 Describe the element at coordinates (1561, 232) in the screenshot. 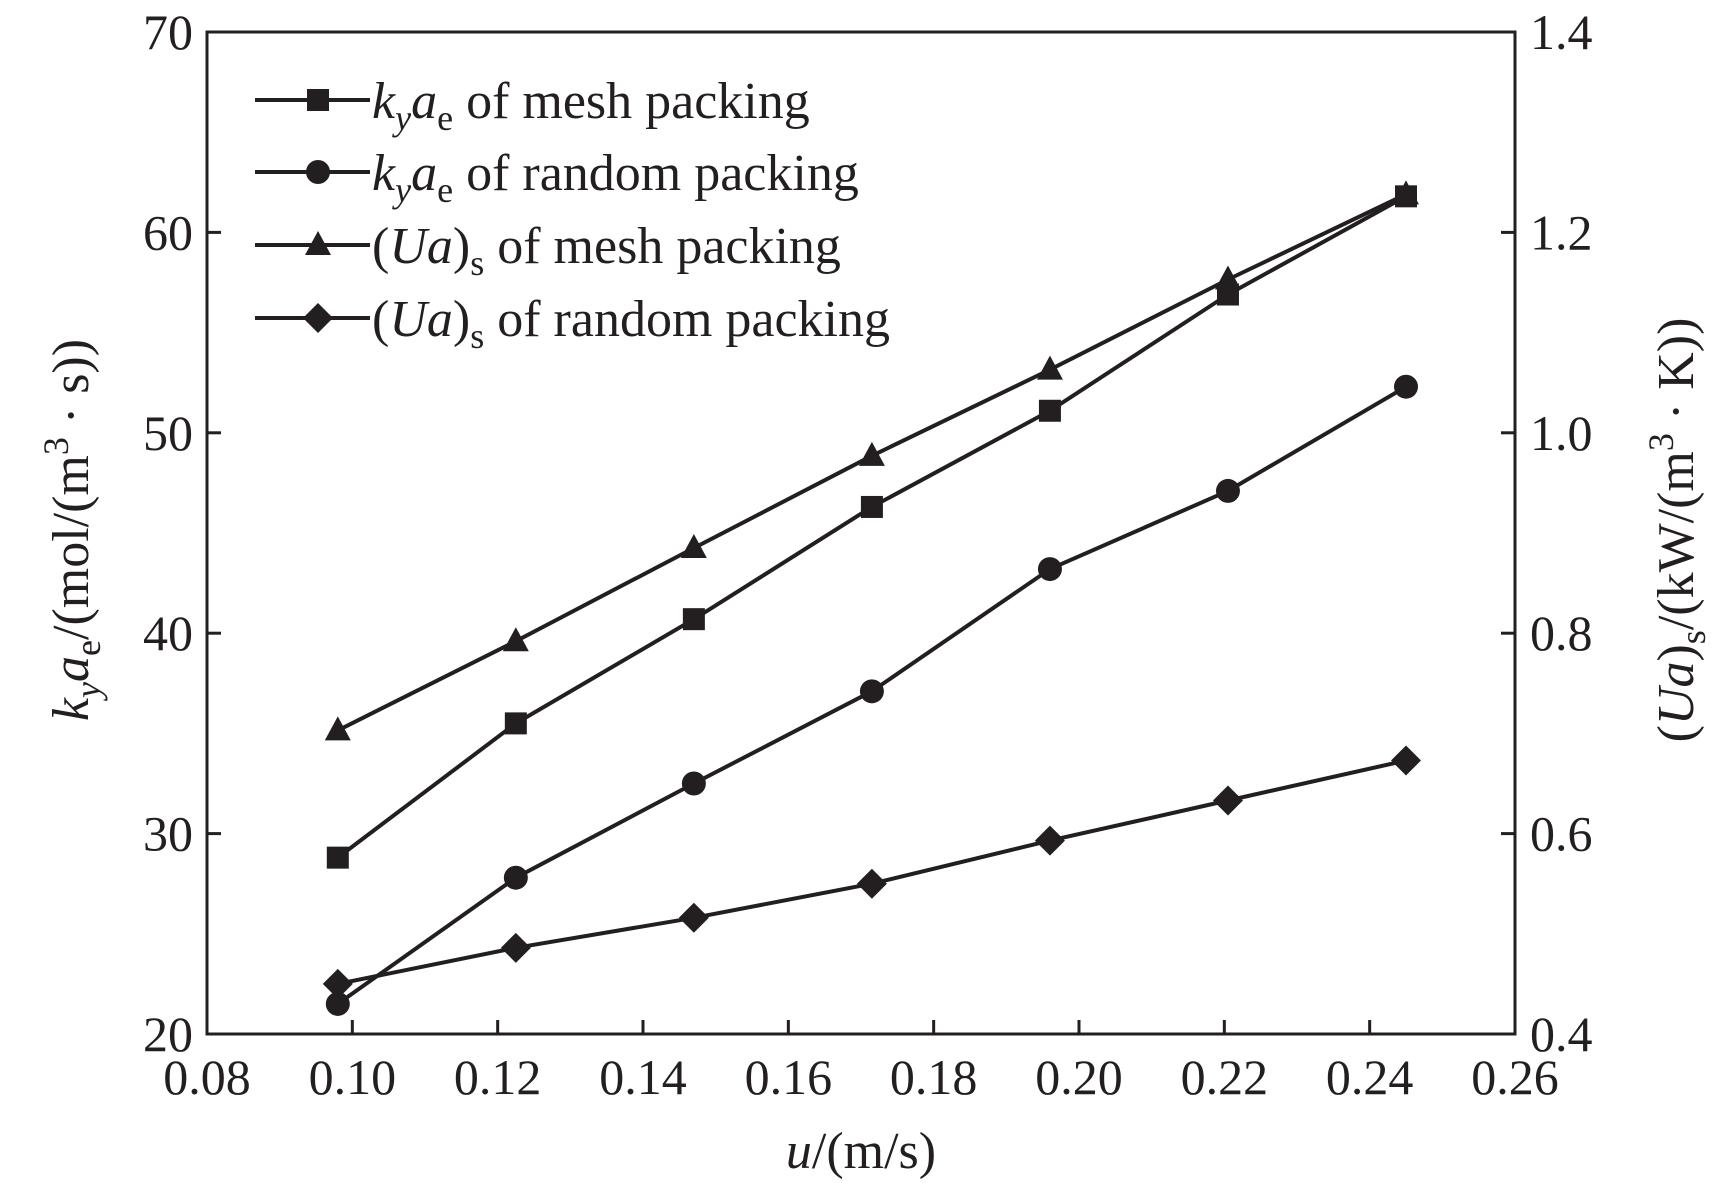

I see `y-right-tick-label: 1.2` at that location.